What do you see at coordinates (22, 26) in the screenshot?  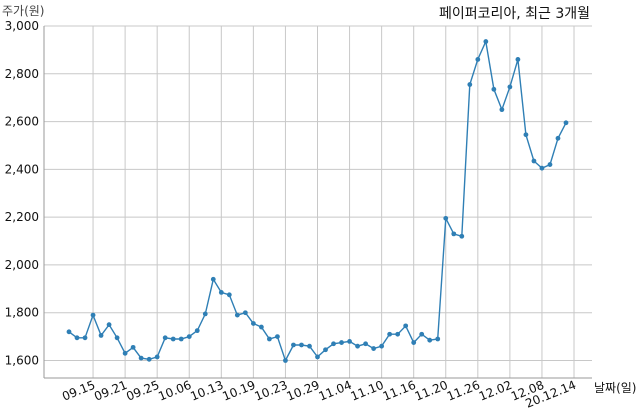 I see `y-tick-label: 3,000` at bounding box center [22, 26].